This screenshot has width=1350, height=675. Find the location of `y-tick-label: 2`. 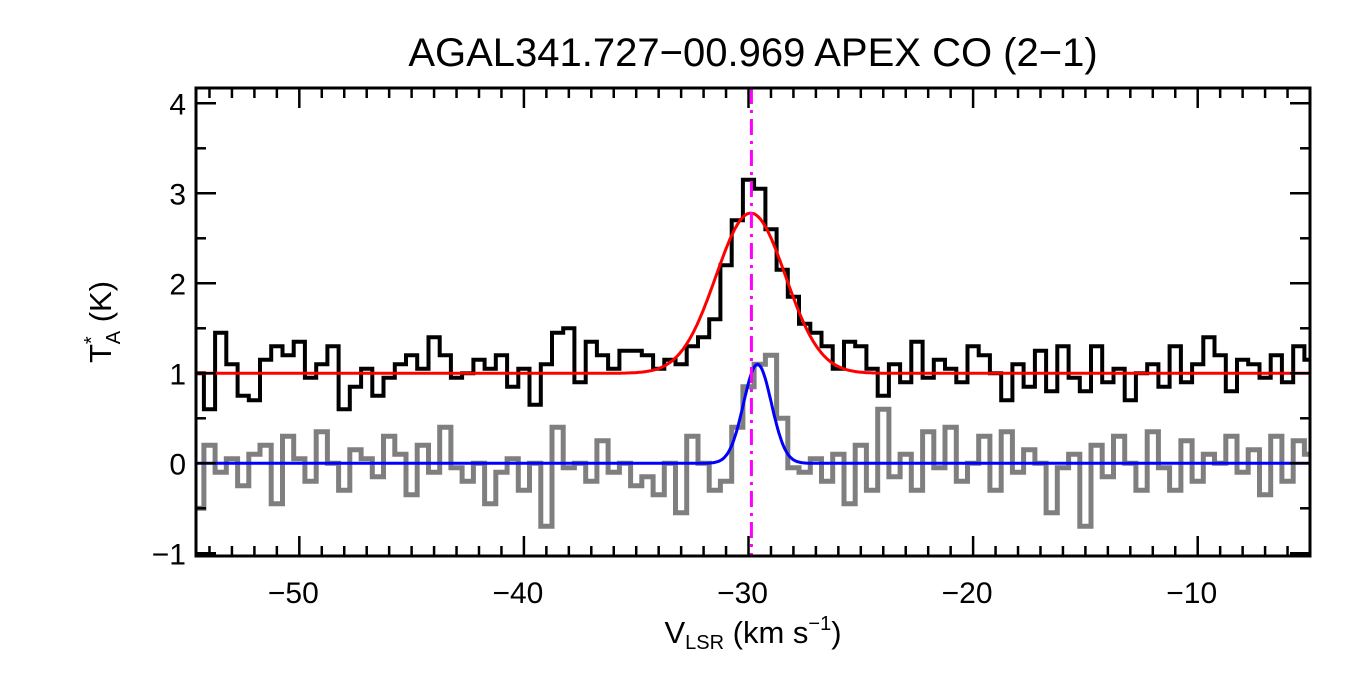

y-tick-label: 2 is located at coordinates (177, 284).